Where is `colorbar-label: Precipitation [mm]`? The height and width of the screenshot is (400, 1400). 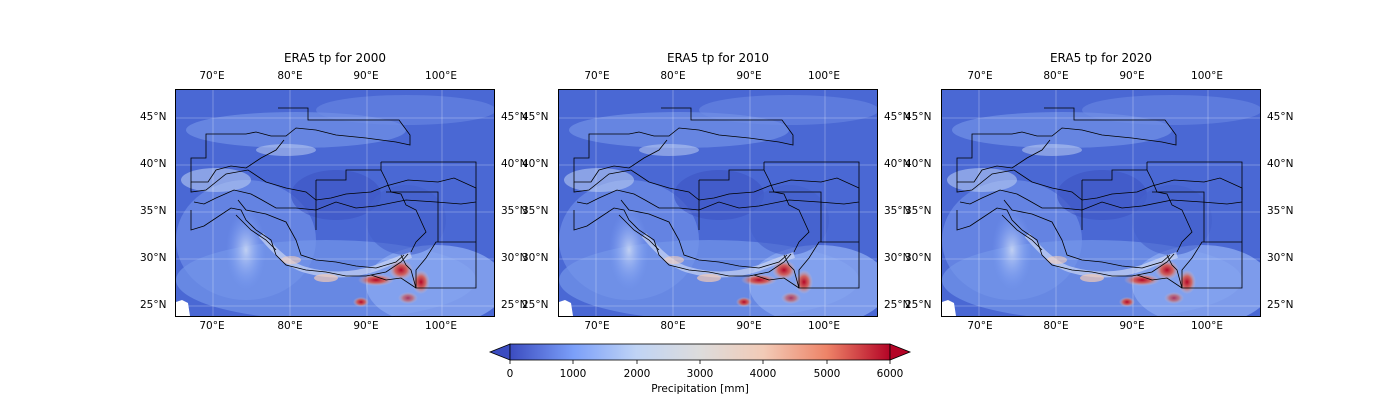 colorbar-label: Precipitation [mm] is located at coordinates (700, 389).